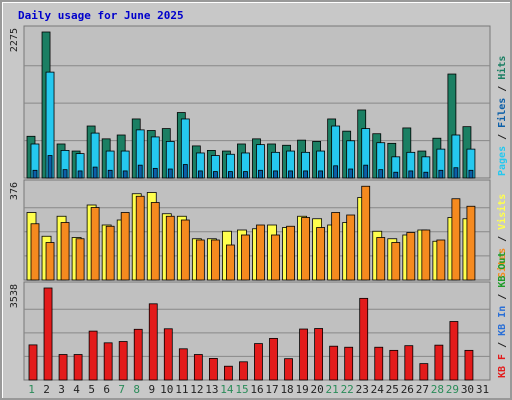 Image resolution: width=512 pixels, height=400 pixels. What do you see at coordinates (482, 389) in the screenshot?
I see `x-tick-label: 31` at bounding box center [482, 389].